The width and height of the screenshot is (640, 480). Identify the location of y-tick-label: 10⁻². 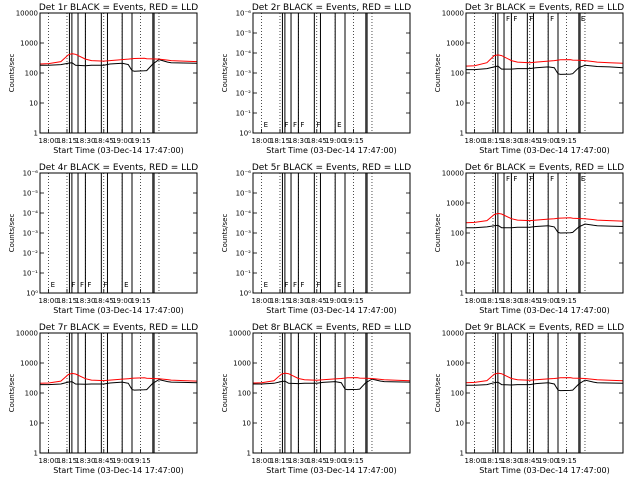
(244, 94).